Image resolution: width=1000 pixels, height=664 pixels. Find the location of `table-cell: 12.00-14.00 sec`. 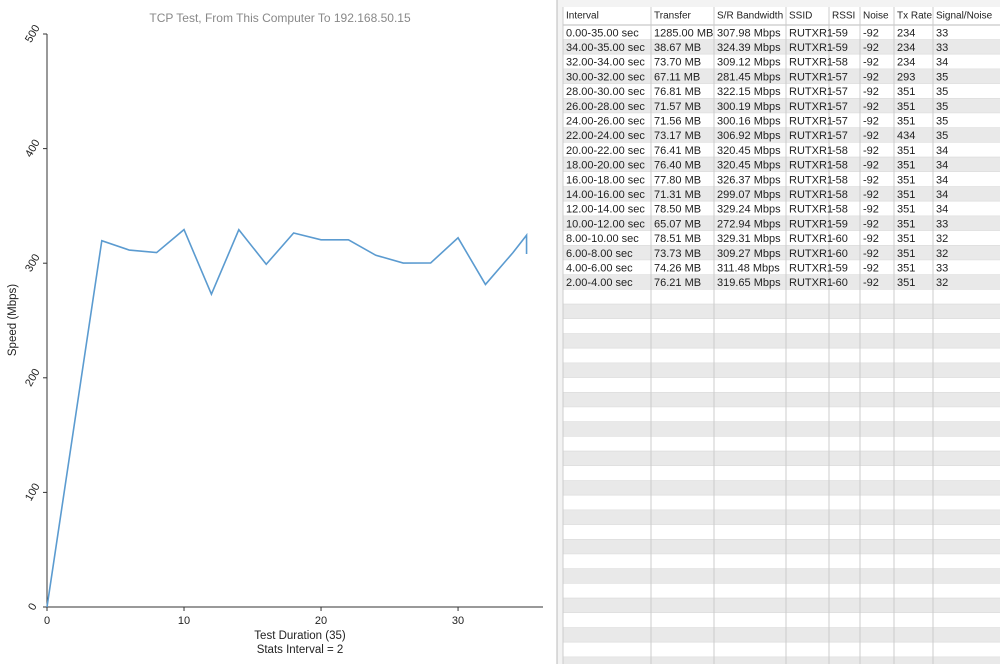

table-cell: 12.00-14.00 sec is located at coordinates (605, 210).